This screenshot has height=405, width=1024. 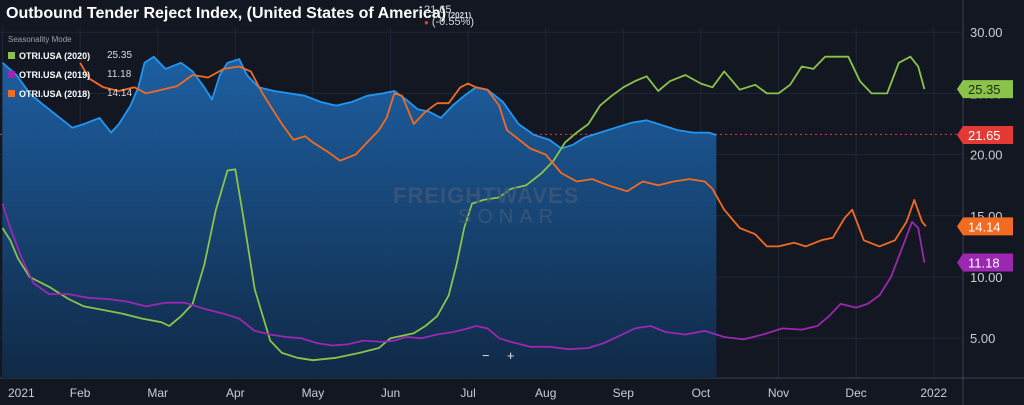 I want to click on legend-value: 11.18, so click(x=119, y=74).